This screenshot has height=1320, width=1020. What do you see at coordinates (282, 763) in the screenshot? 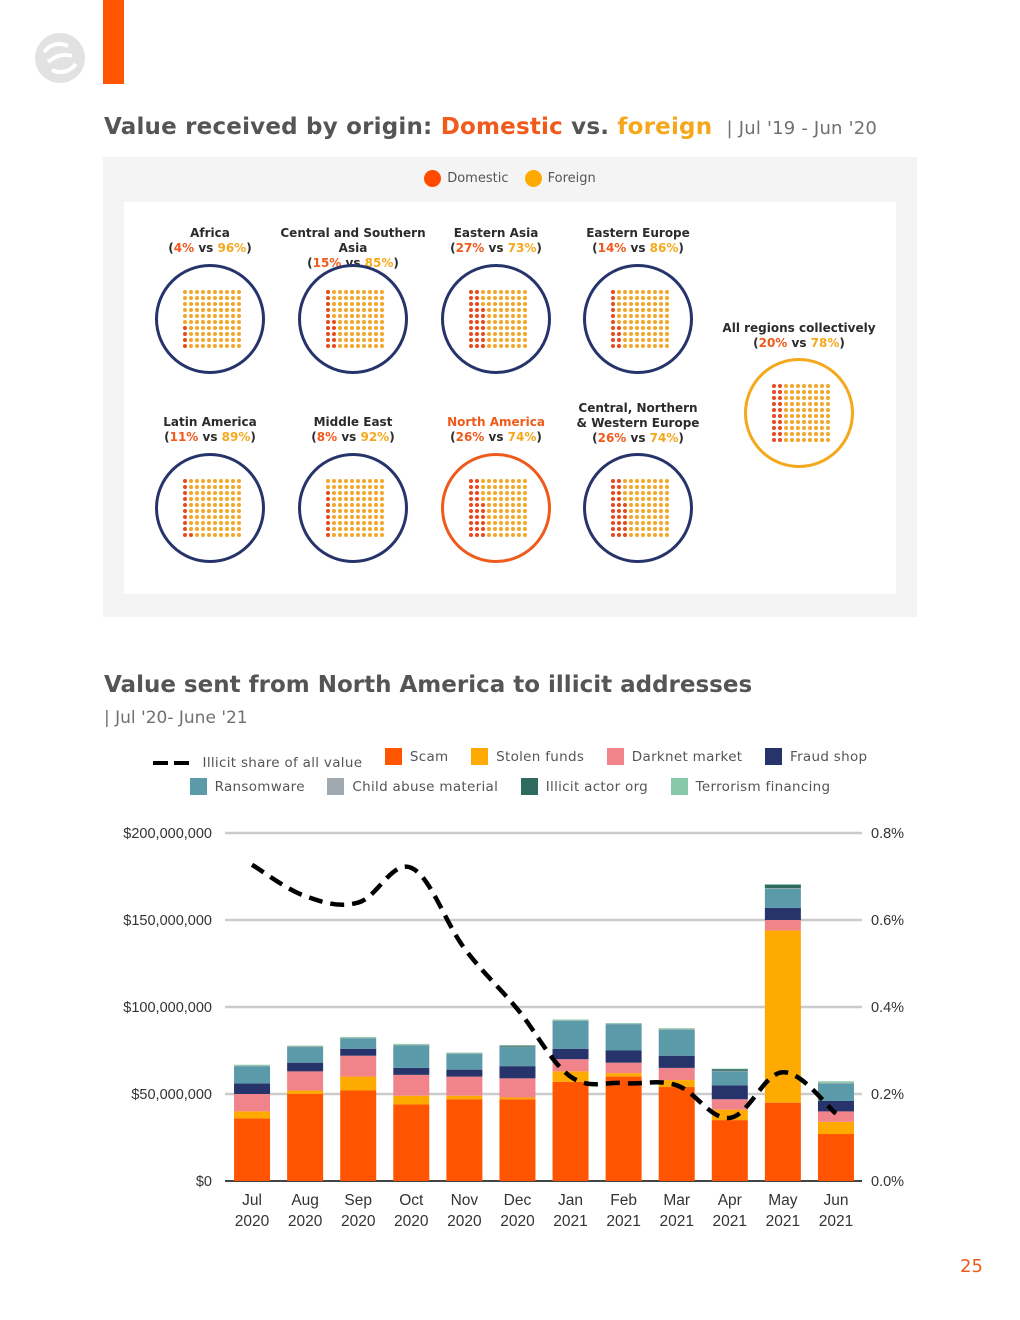
I see `legend-label: Illicit share of all value` at bounding box center [282, 763].